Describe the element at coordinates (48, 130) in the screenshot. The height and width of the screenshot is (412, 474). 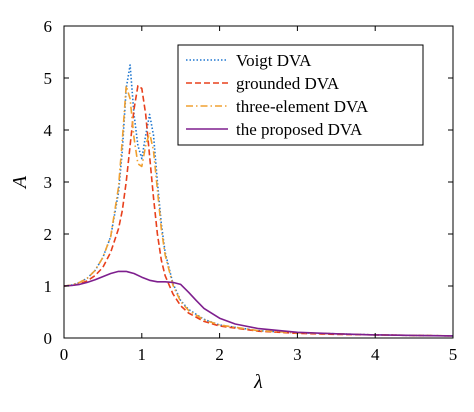
I see `y-tick-label: 4` at that location.